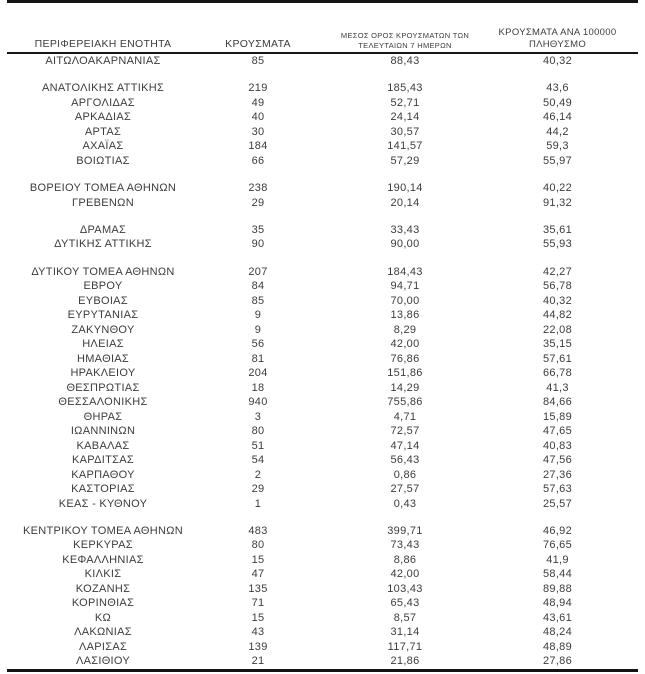 The width and height of the screenshot is (645, 674). Describe the element at coordinates (405, 315) in the screenshot. I see `avg7-cell: 13,86` at that location.